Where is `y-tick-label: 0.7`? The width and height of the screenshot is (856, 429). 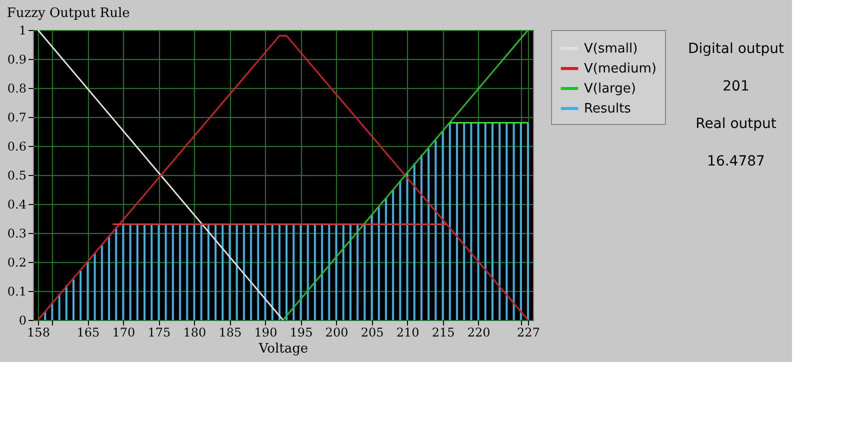 y-tick-label: 0.7 is located at coordinates (16, 117).